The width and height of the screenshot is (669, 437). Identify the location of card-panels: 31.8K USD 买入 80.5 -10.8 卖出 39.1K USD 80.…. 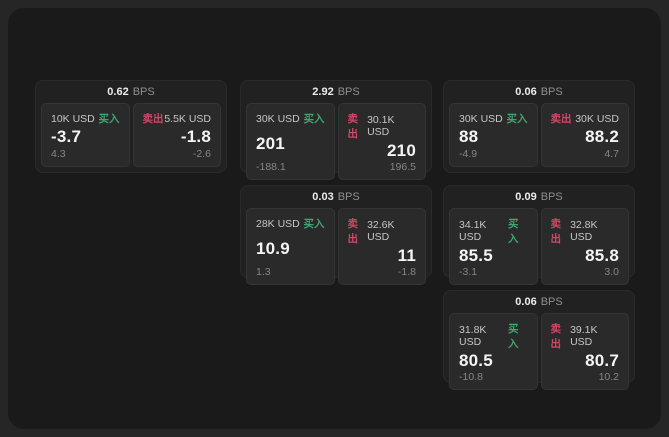
(539, 354).